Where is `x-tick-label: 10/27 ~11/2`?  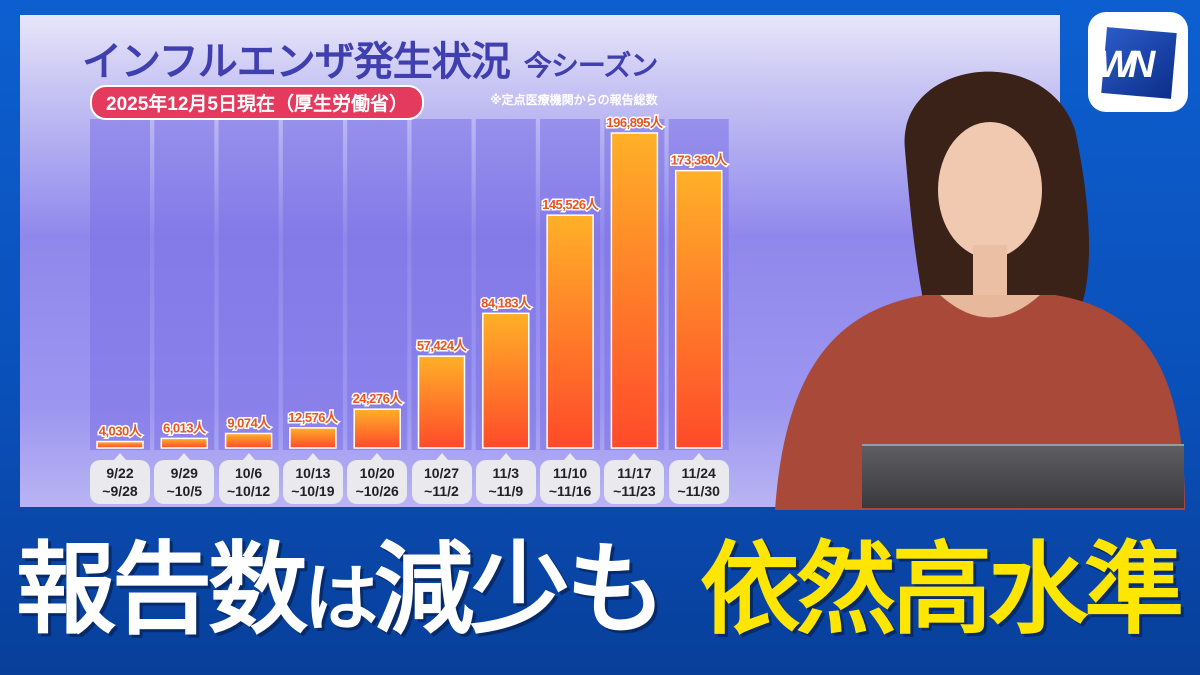
x-tick-label: 10/27 ~11/2 is located at coordinates (441, 478).